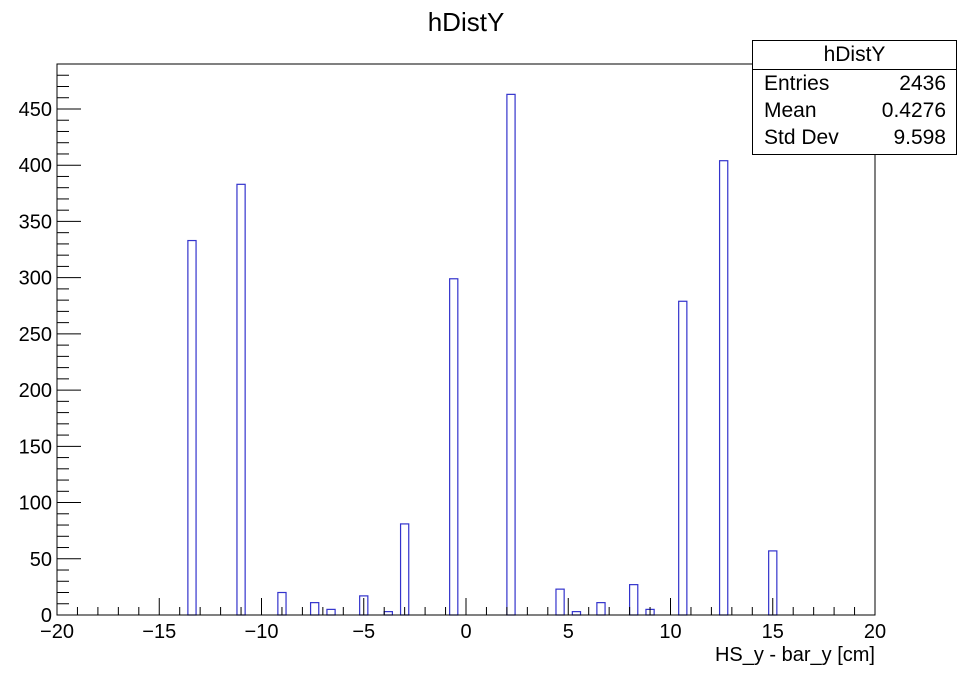 This screenshot has width=967, height=674. Describe the element at coordinates (854, 83) in the screenshot. I see `stats-row-entries: Entries 2436` at that location.